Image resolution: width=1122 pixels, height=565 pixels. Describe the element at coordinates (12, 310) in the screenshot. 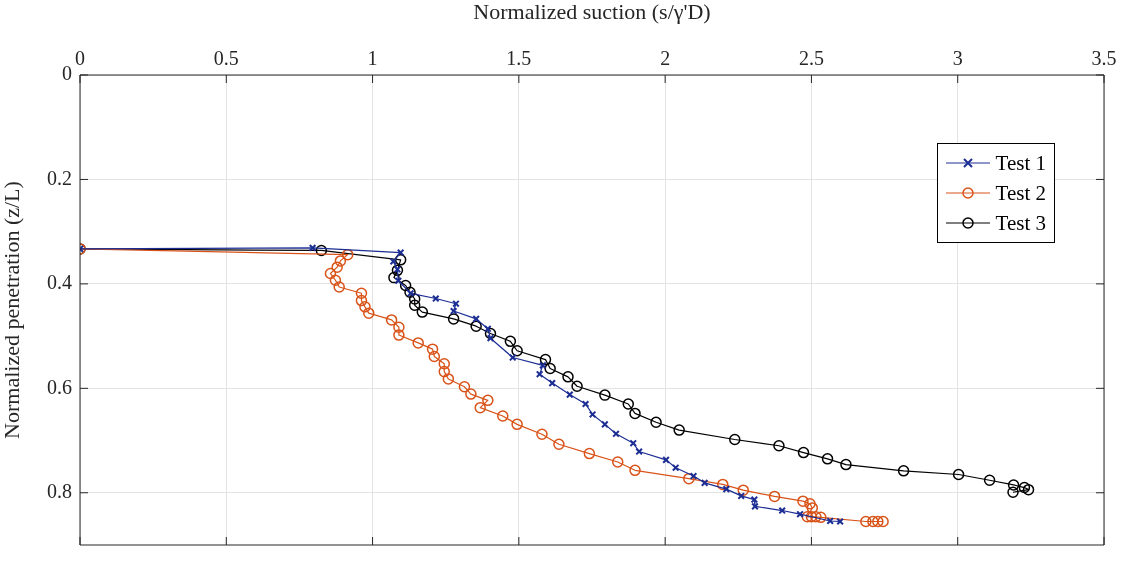

I see `y-axis-title: Normalized penetration (z/L)` at that location.